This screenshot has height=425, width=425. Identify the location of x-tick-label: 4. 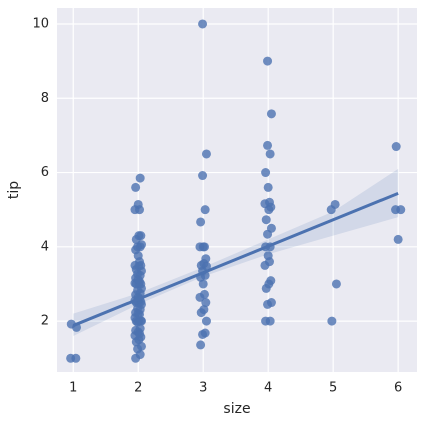
(268, 388).